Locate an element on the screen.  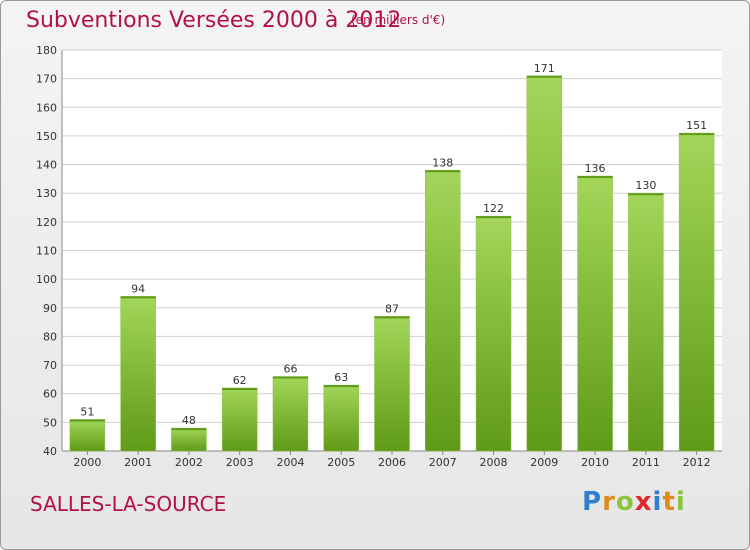
y-tick-label: 100 is located at coordinates (46, 279).